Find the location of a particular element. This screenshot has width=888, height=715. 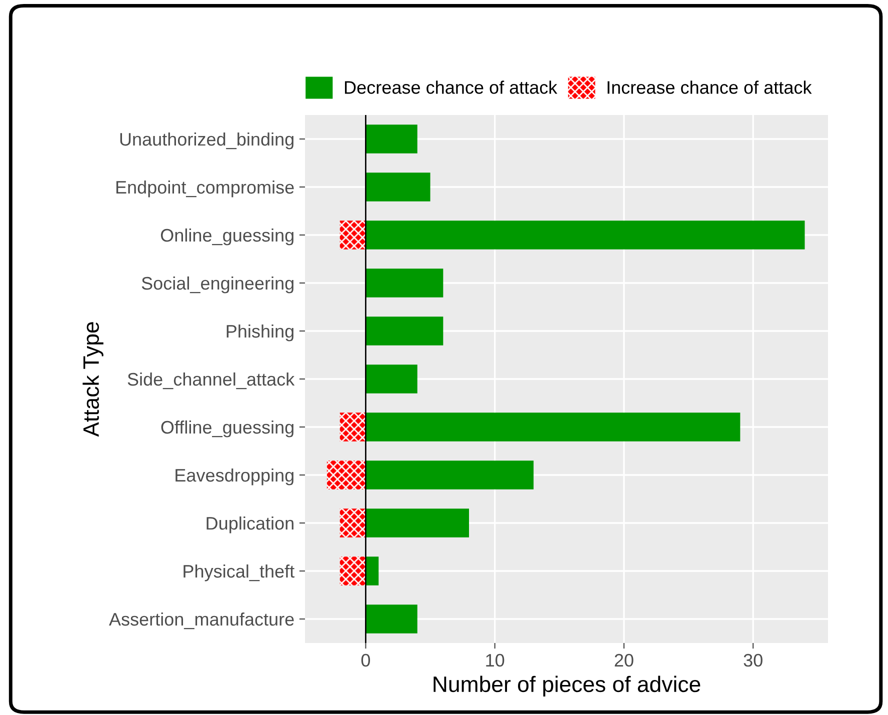

y-tick-label: Phishing is located at coordinates (260, 333).